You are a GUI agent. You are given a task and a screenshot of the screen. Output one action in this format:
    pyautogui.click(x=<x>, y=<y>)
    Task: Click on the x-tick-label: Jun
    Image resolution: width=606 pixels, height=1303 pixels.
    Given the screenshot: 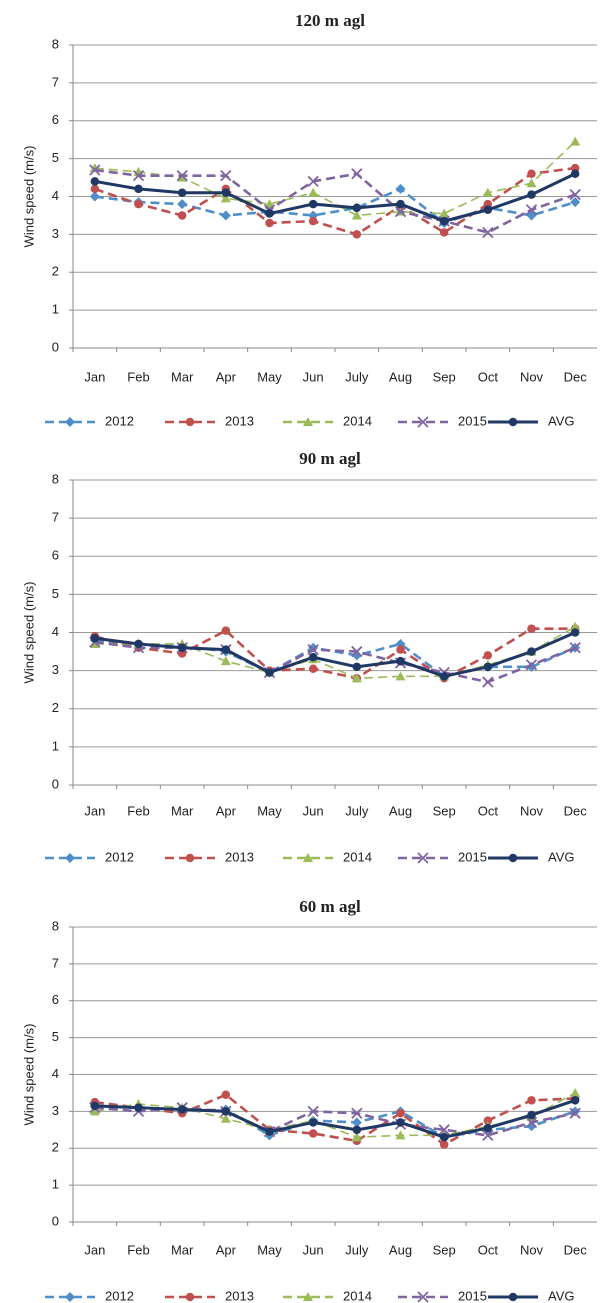 What is the action you would take?
    pyautogui.click(x=313, y=1249)
    